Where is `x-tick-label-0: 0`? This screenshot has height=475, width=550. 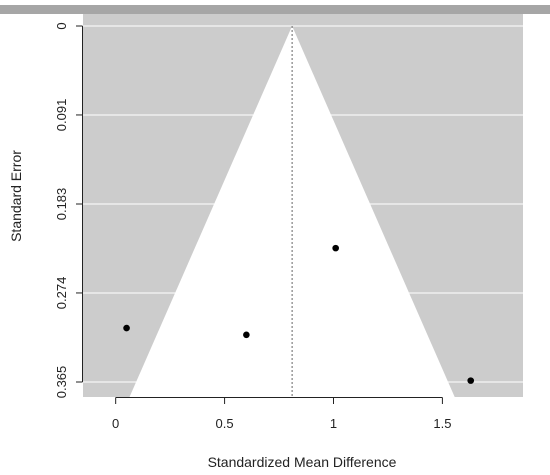
x-tick-label-0: 0 is located at coordinates (115, 423).